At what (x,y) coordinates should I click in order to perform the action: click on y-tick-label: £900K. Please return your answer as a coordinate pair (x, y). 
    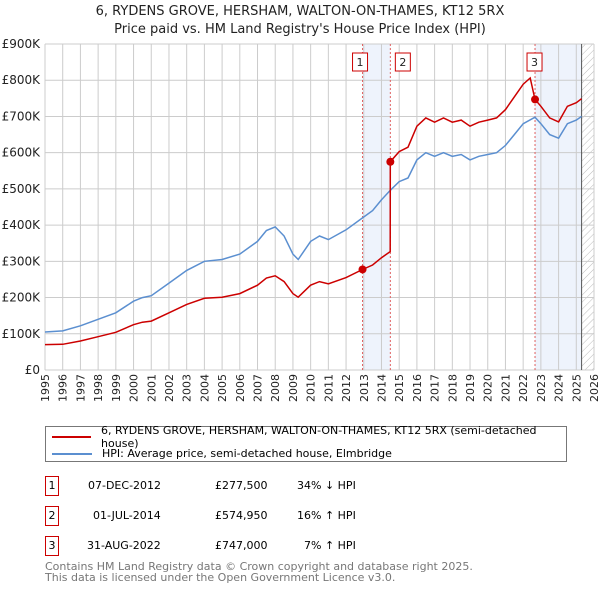
    Looking at the image, I should click on (22, 44).